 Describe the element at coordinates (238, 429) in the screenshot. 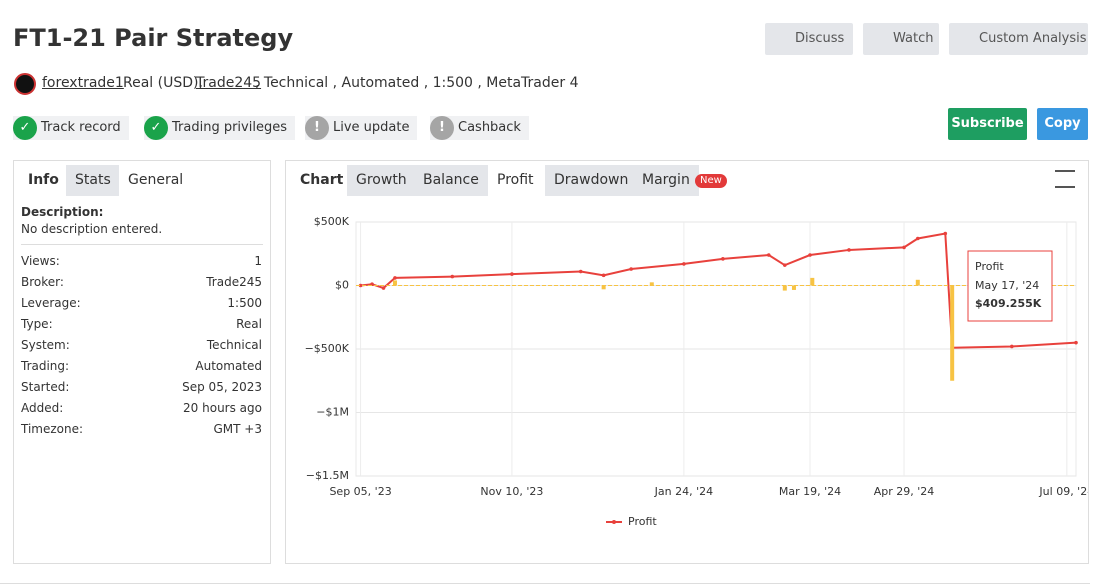

I see `info-value: GMT +3` at that location.